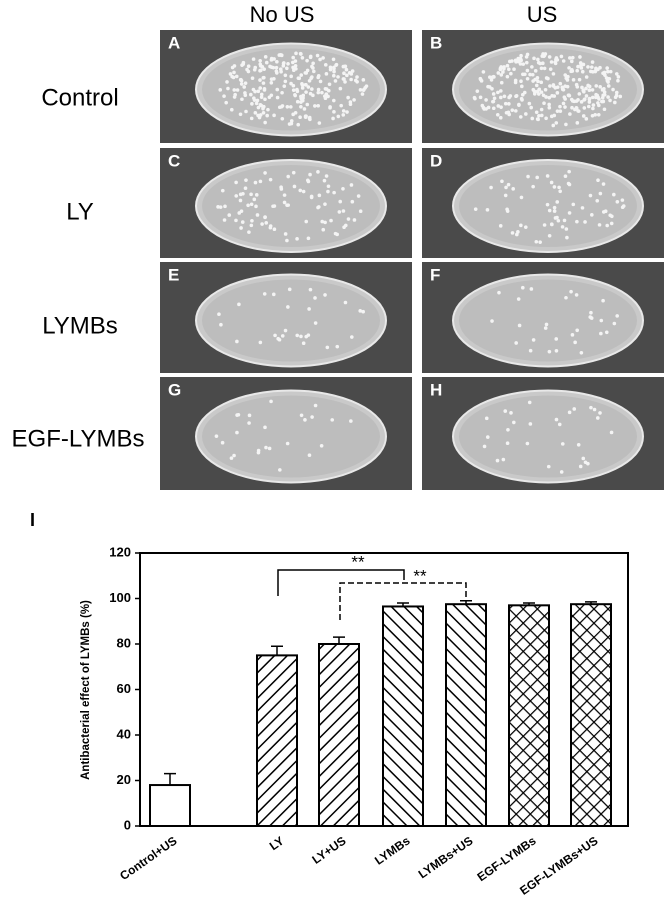 This screenshot has width=666, height=911. What do you see at coordinates (120, 597) in the screenshot?
I see `y-tick-label: 100` at bounding box center [120, 597].